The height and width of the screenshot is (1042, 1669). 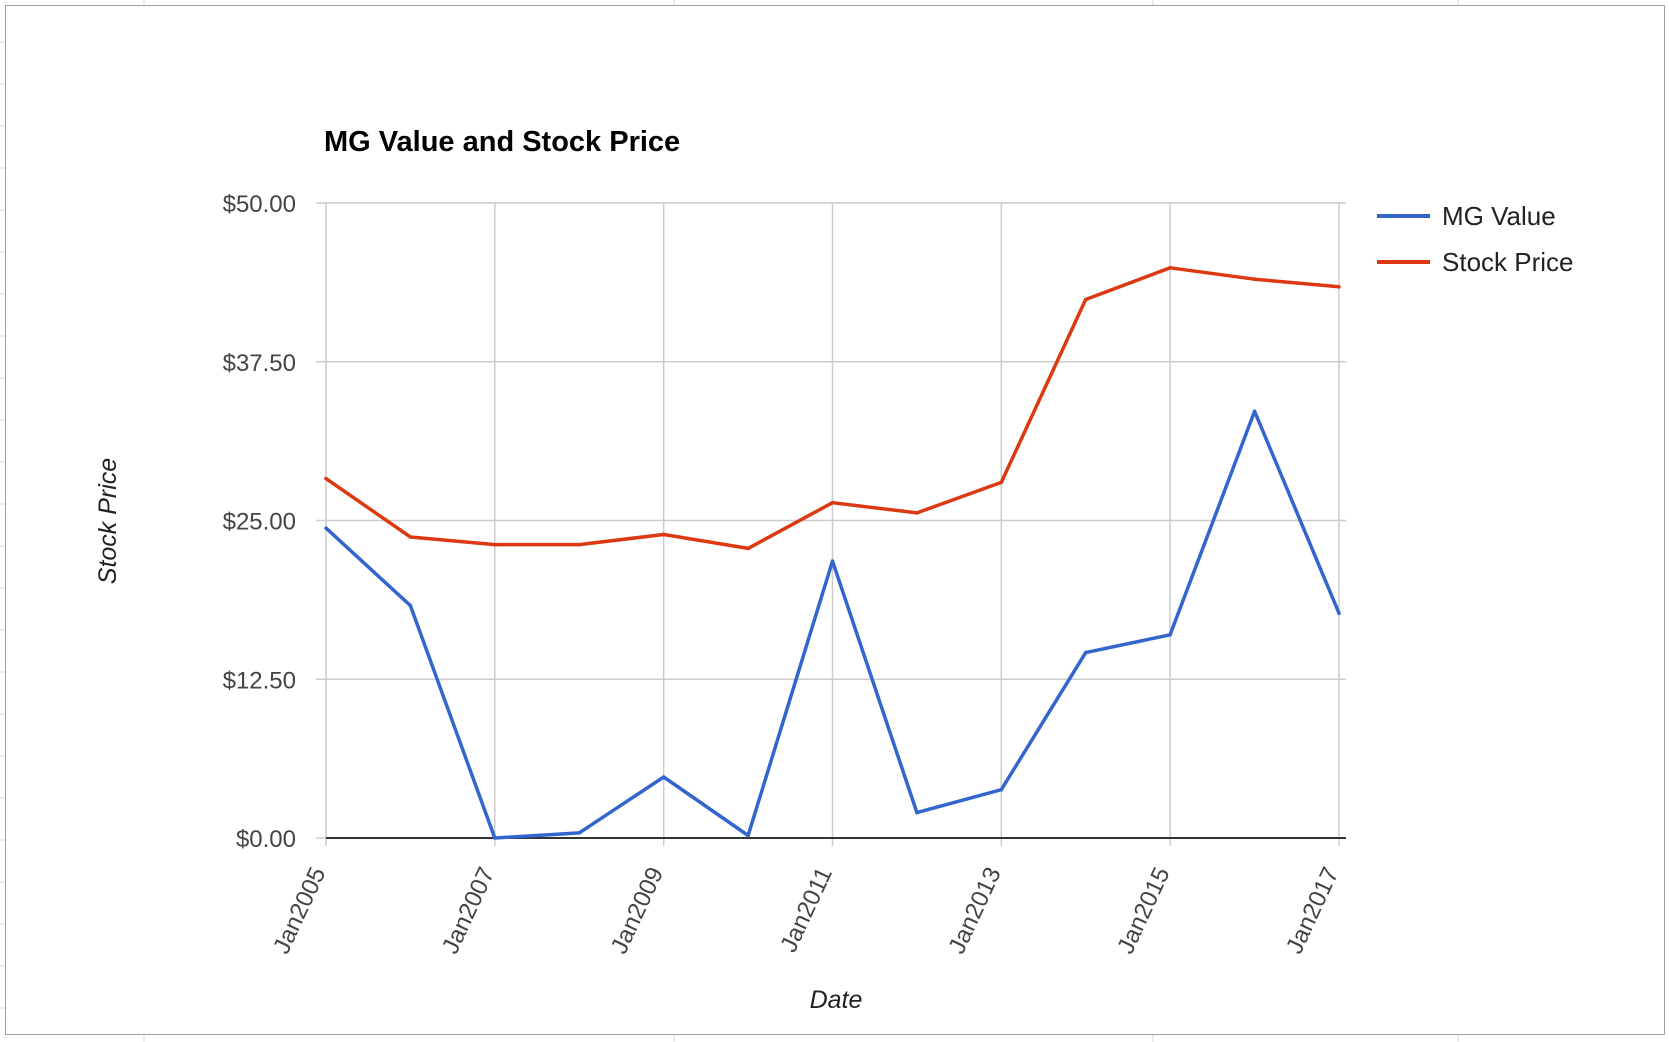 What do you see at coordinates (259, 204) in the screenshot?
I see `y-tick-label: $50.00` at bounding box center [259, 204].